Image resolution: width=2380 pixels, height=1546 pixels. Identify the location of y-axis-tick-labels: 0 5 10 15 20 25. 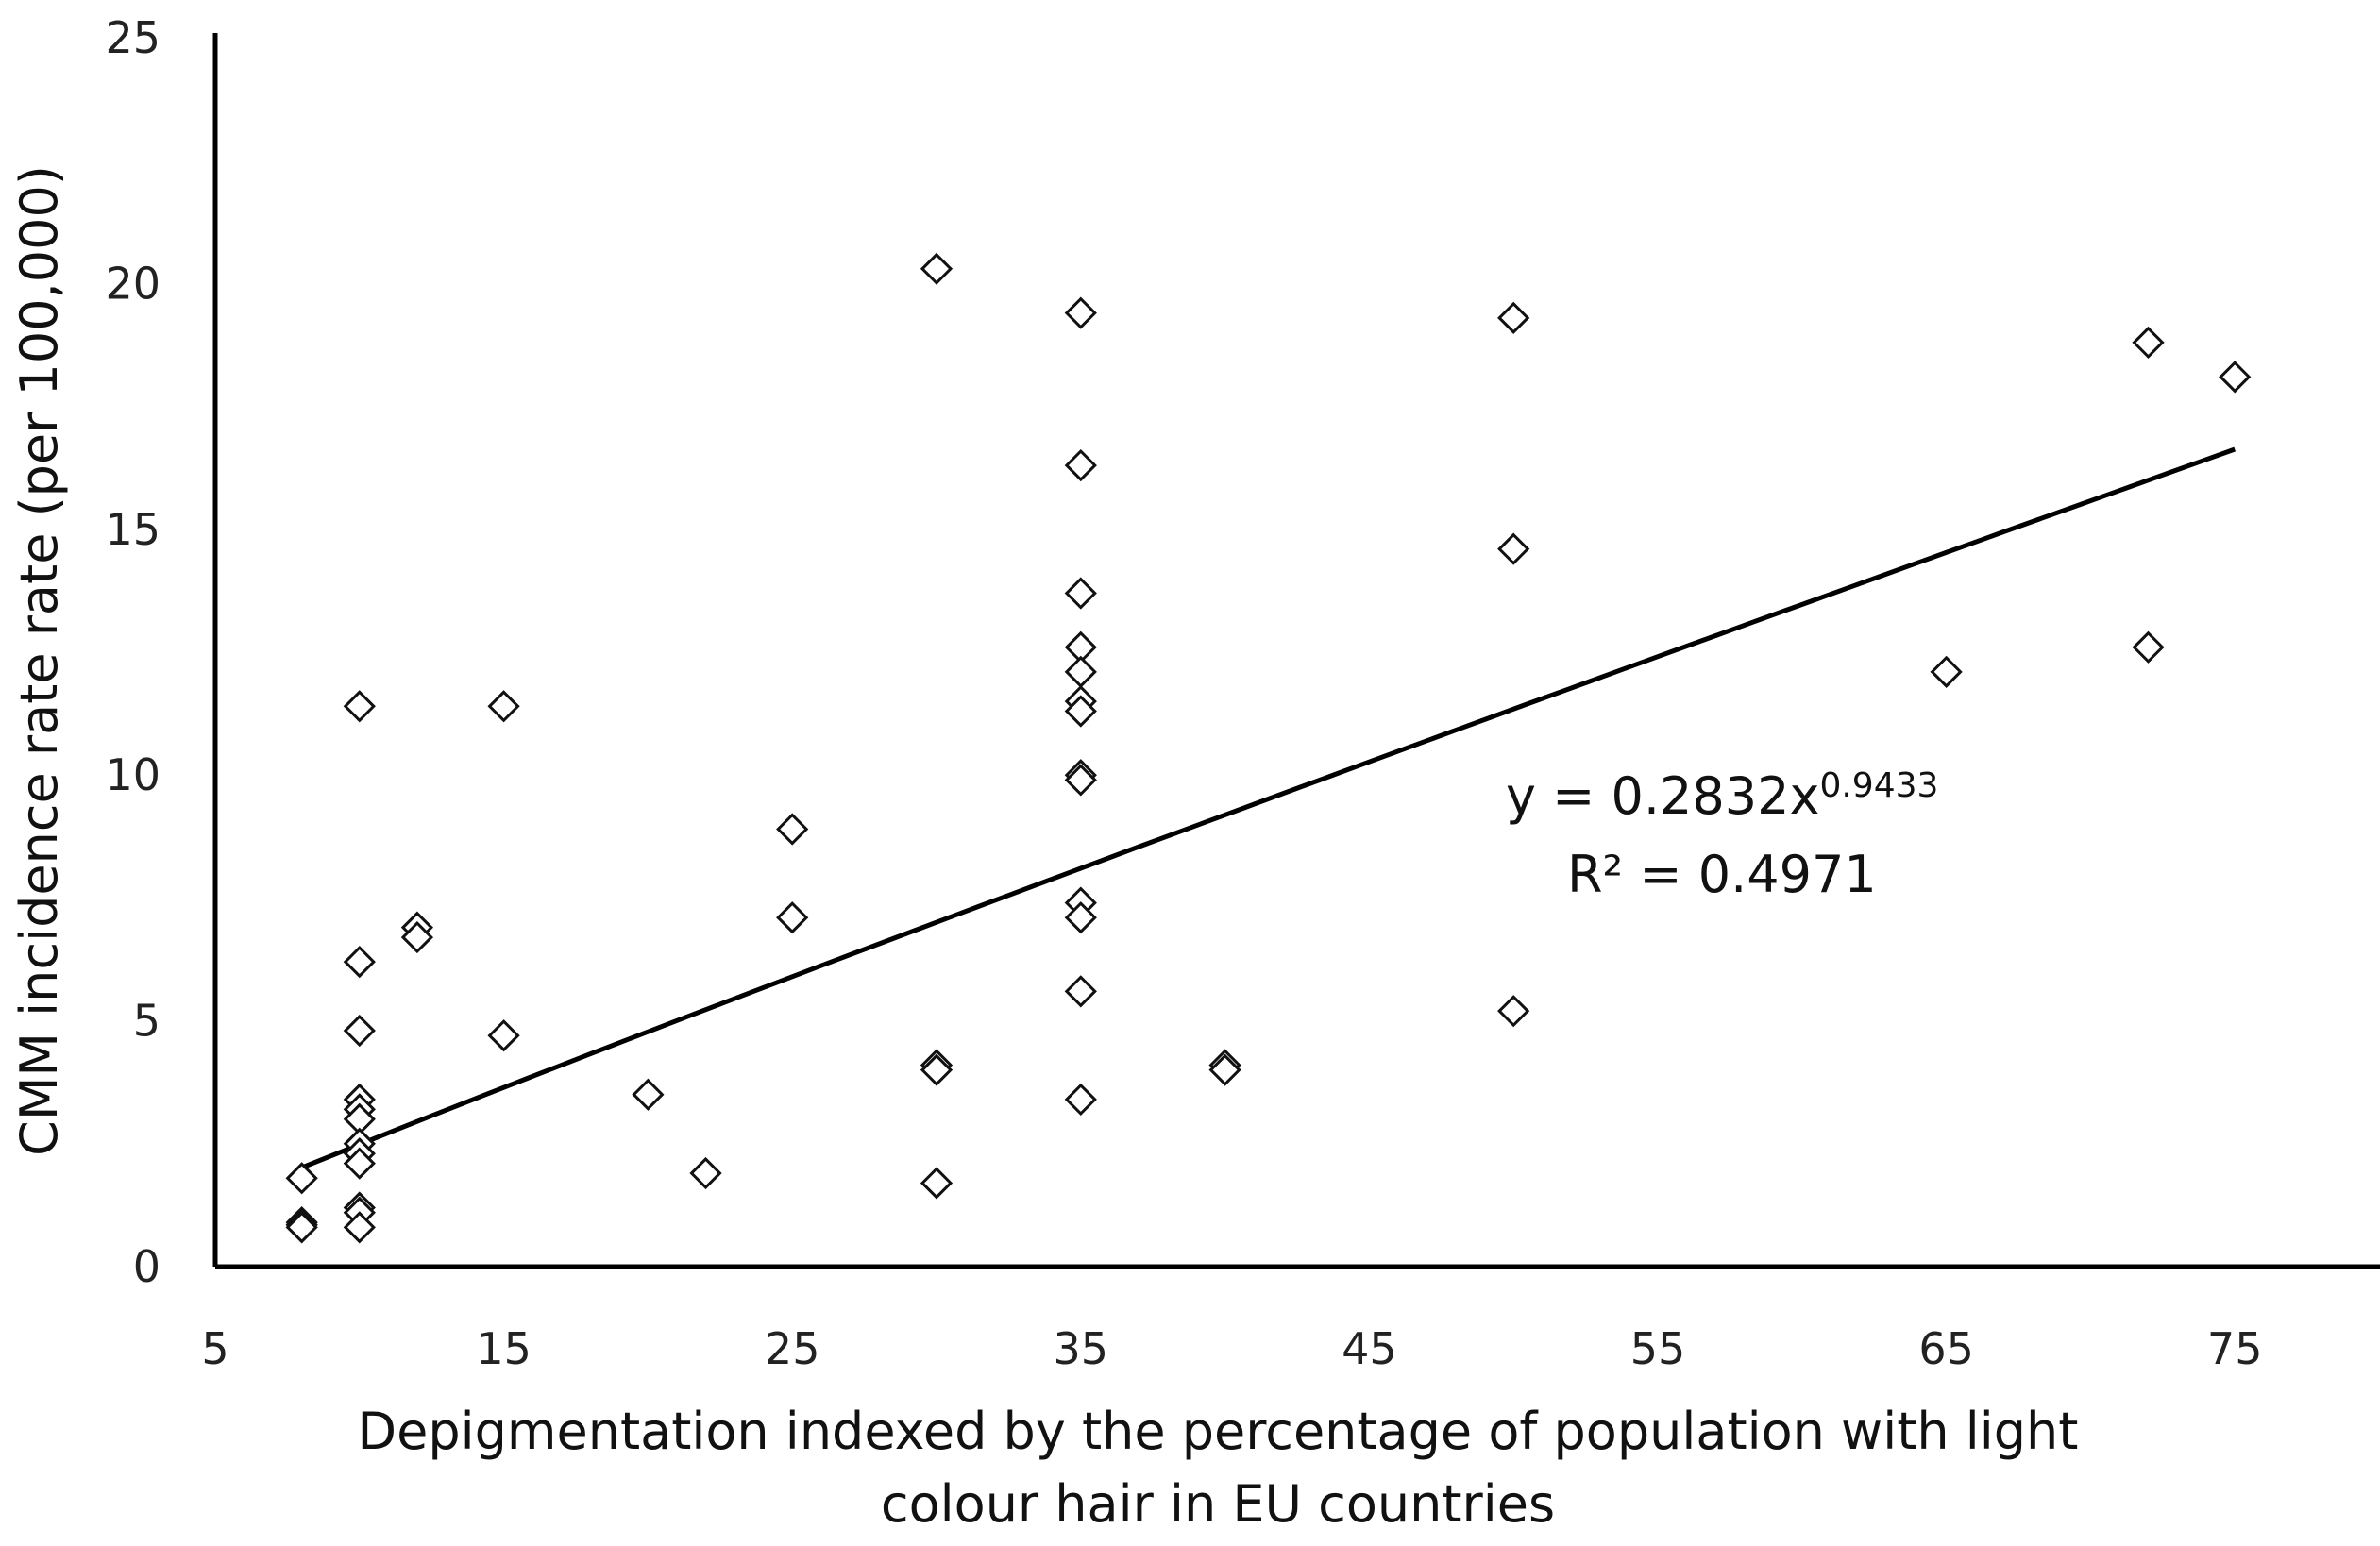
(132, 652).